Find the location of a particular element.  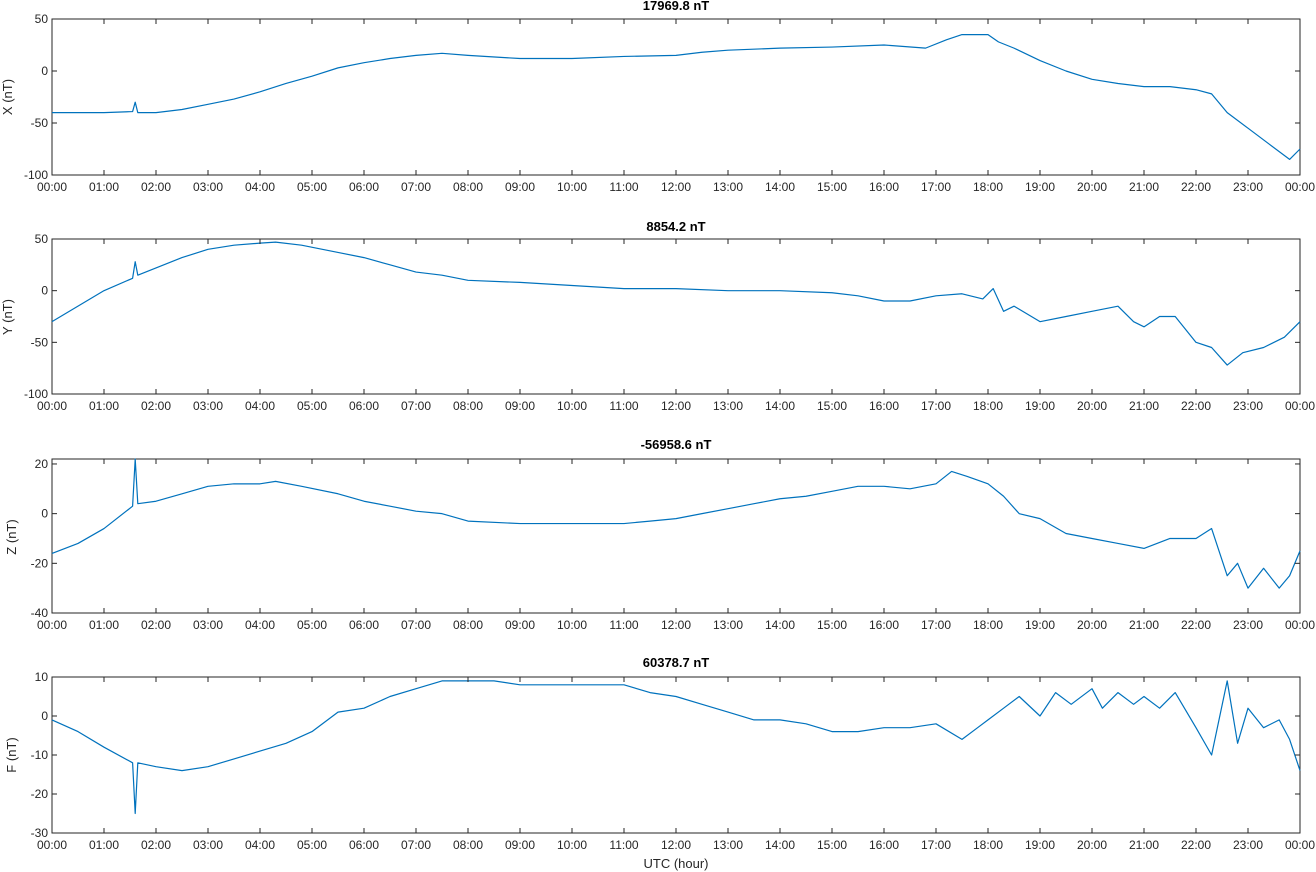

x-tick-label-f: 17:00 is located at coordinates (936, 845).